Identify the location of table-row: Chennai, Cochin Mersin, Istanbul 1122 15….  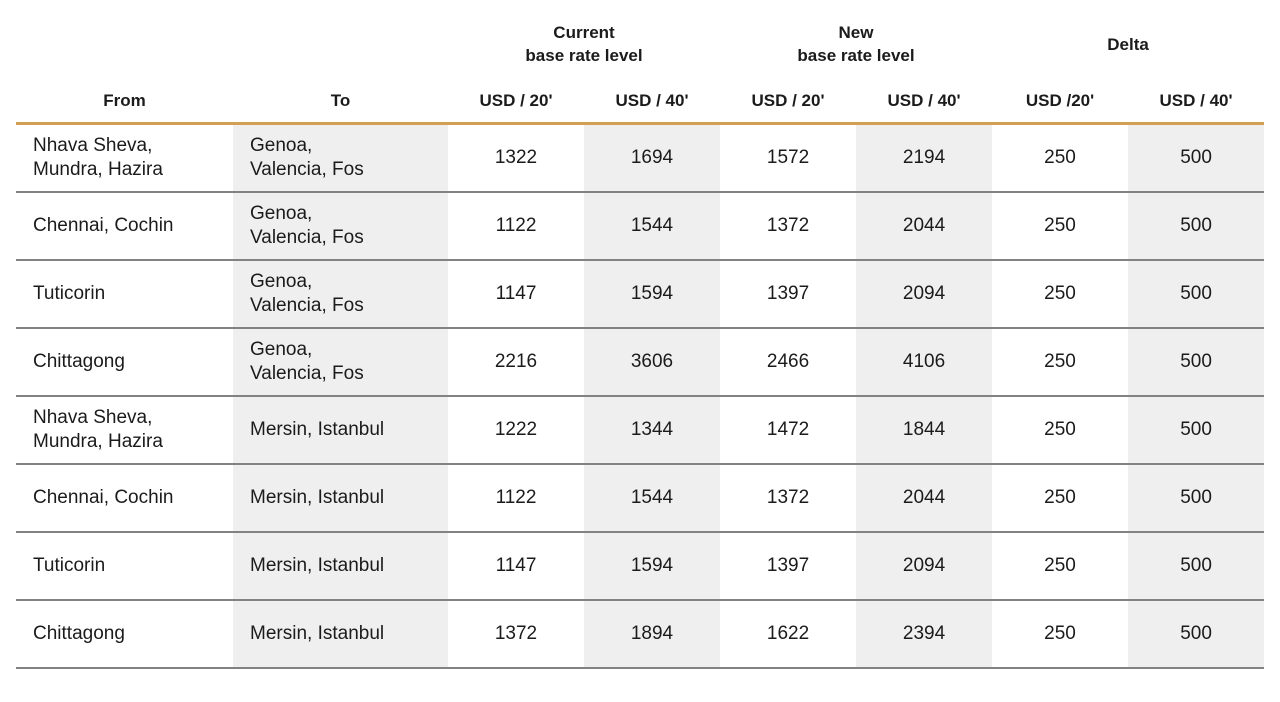
(640, 497).